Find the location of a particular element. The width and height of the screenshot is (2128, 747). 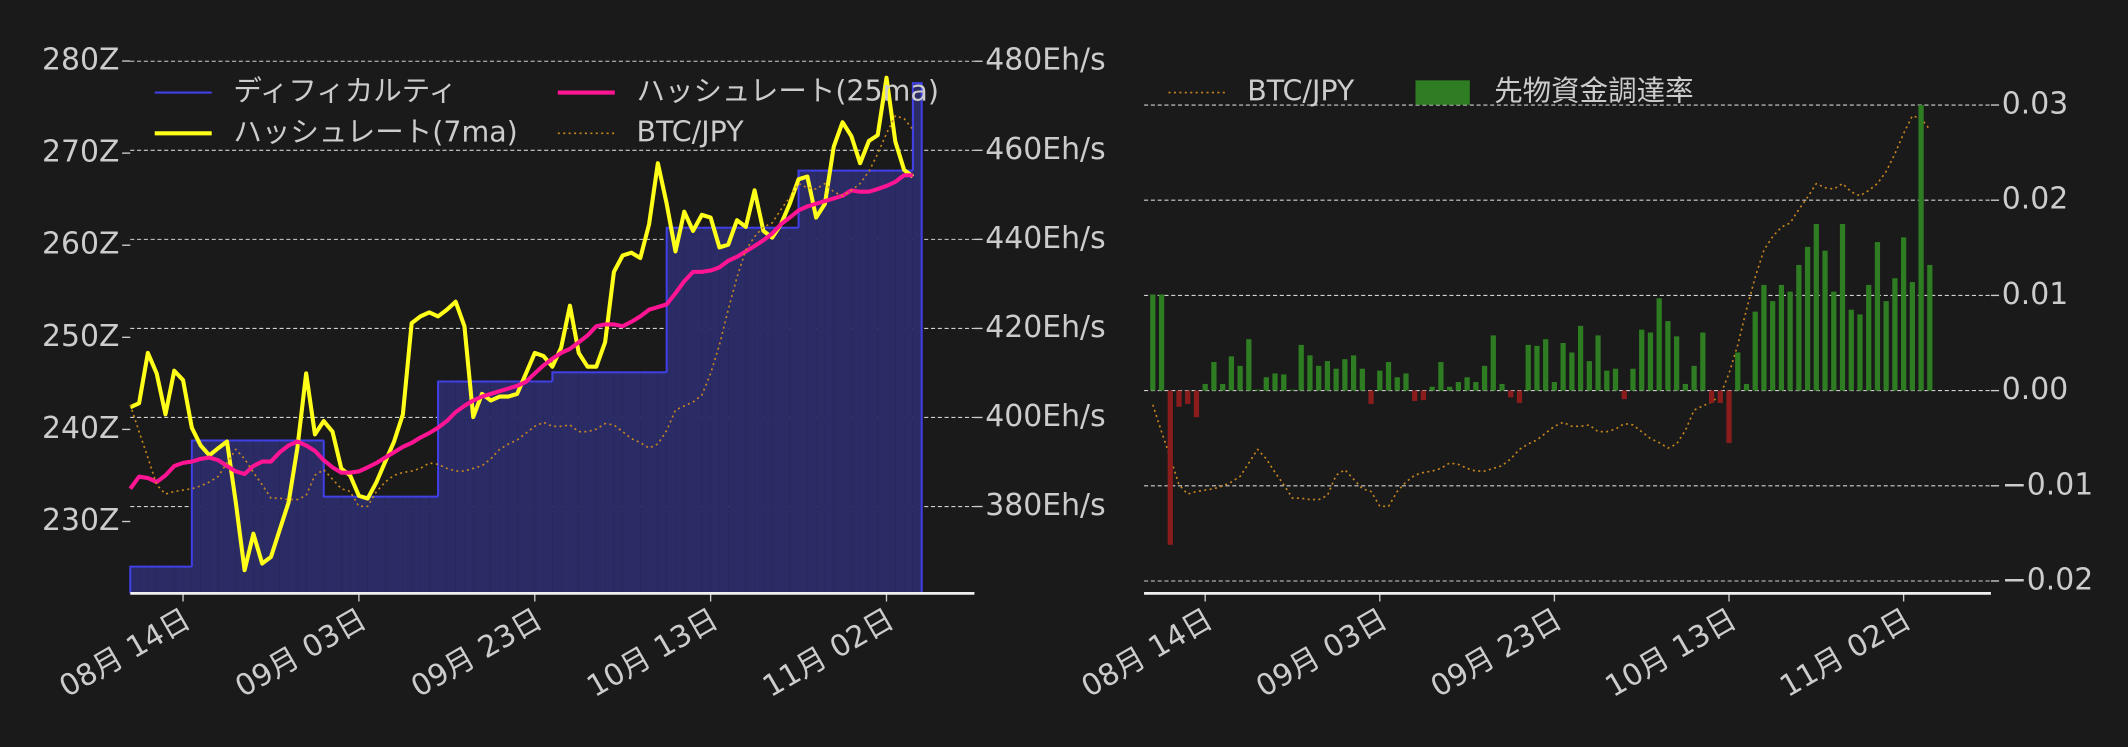

y-tick-label: −0.01 is located at coordinates (2047, 484).